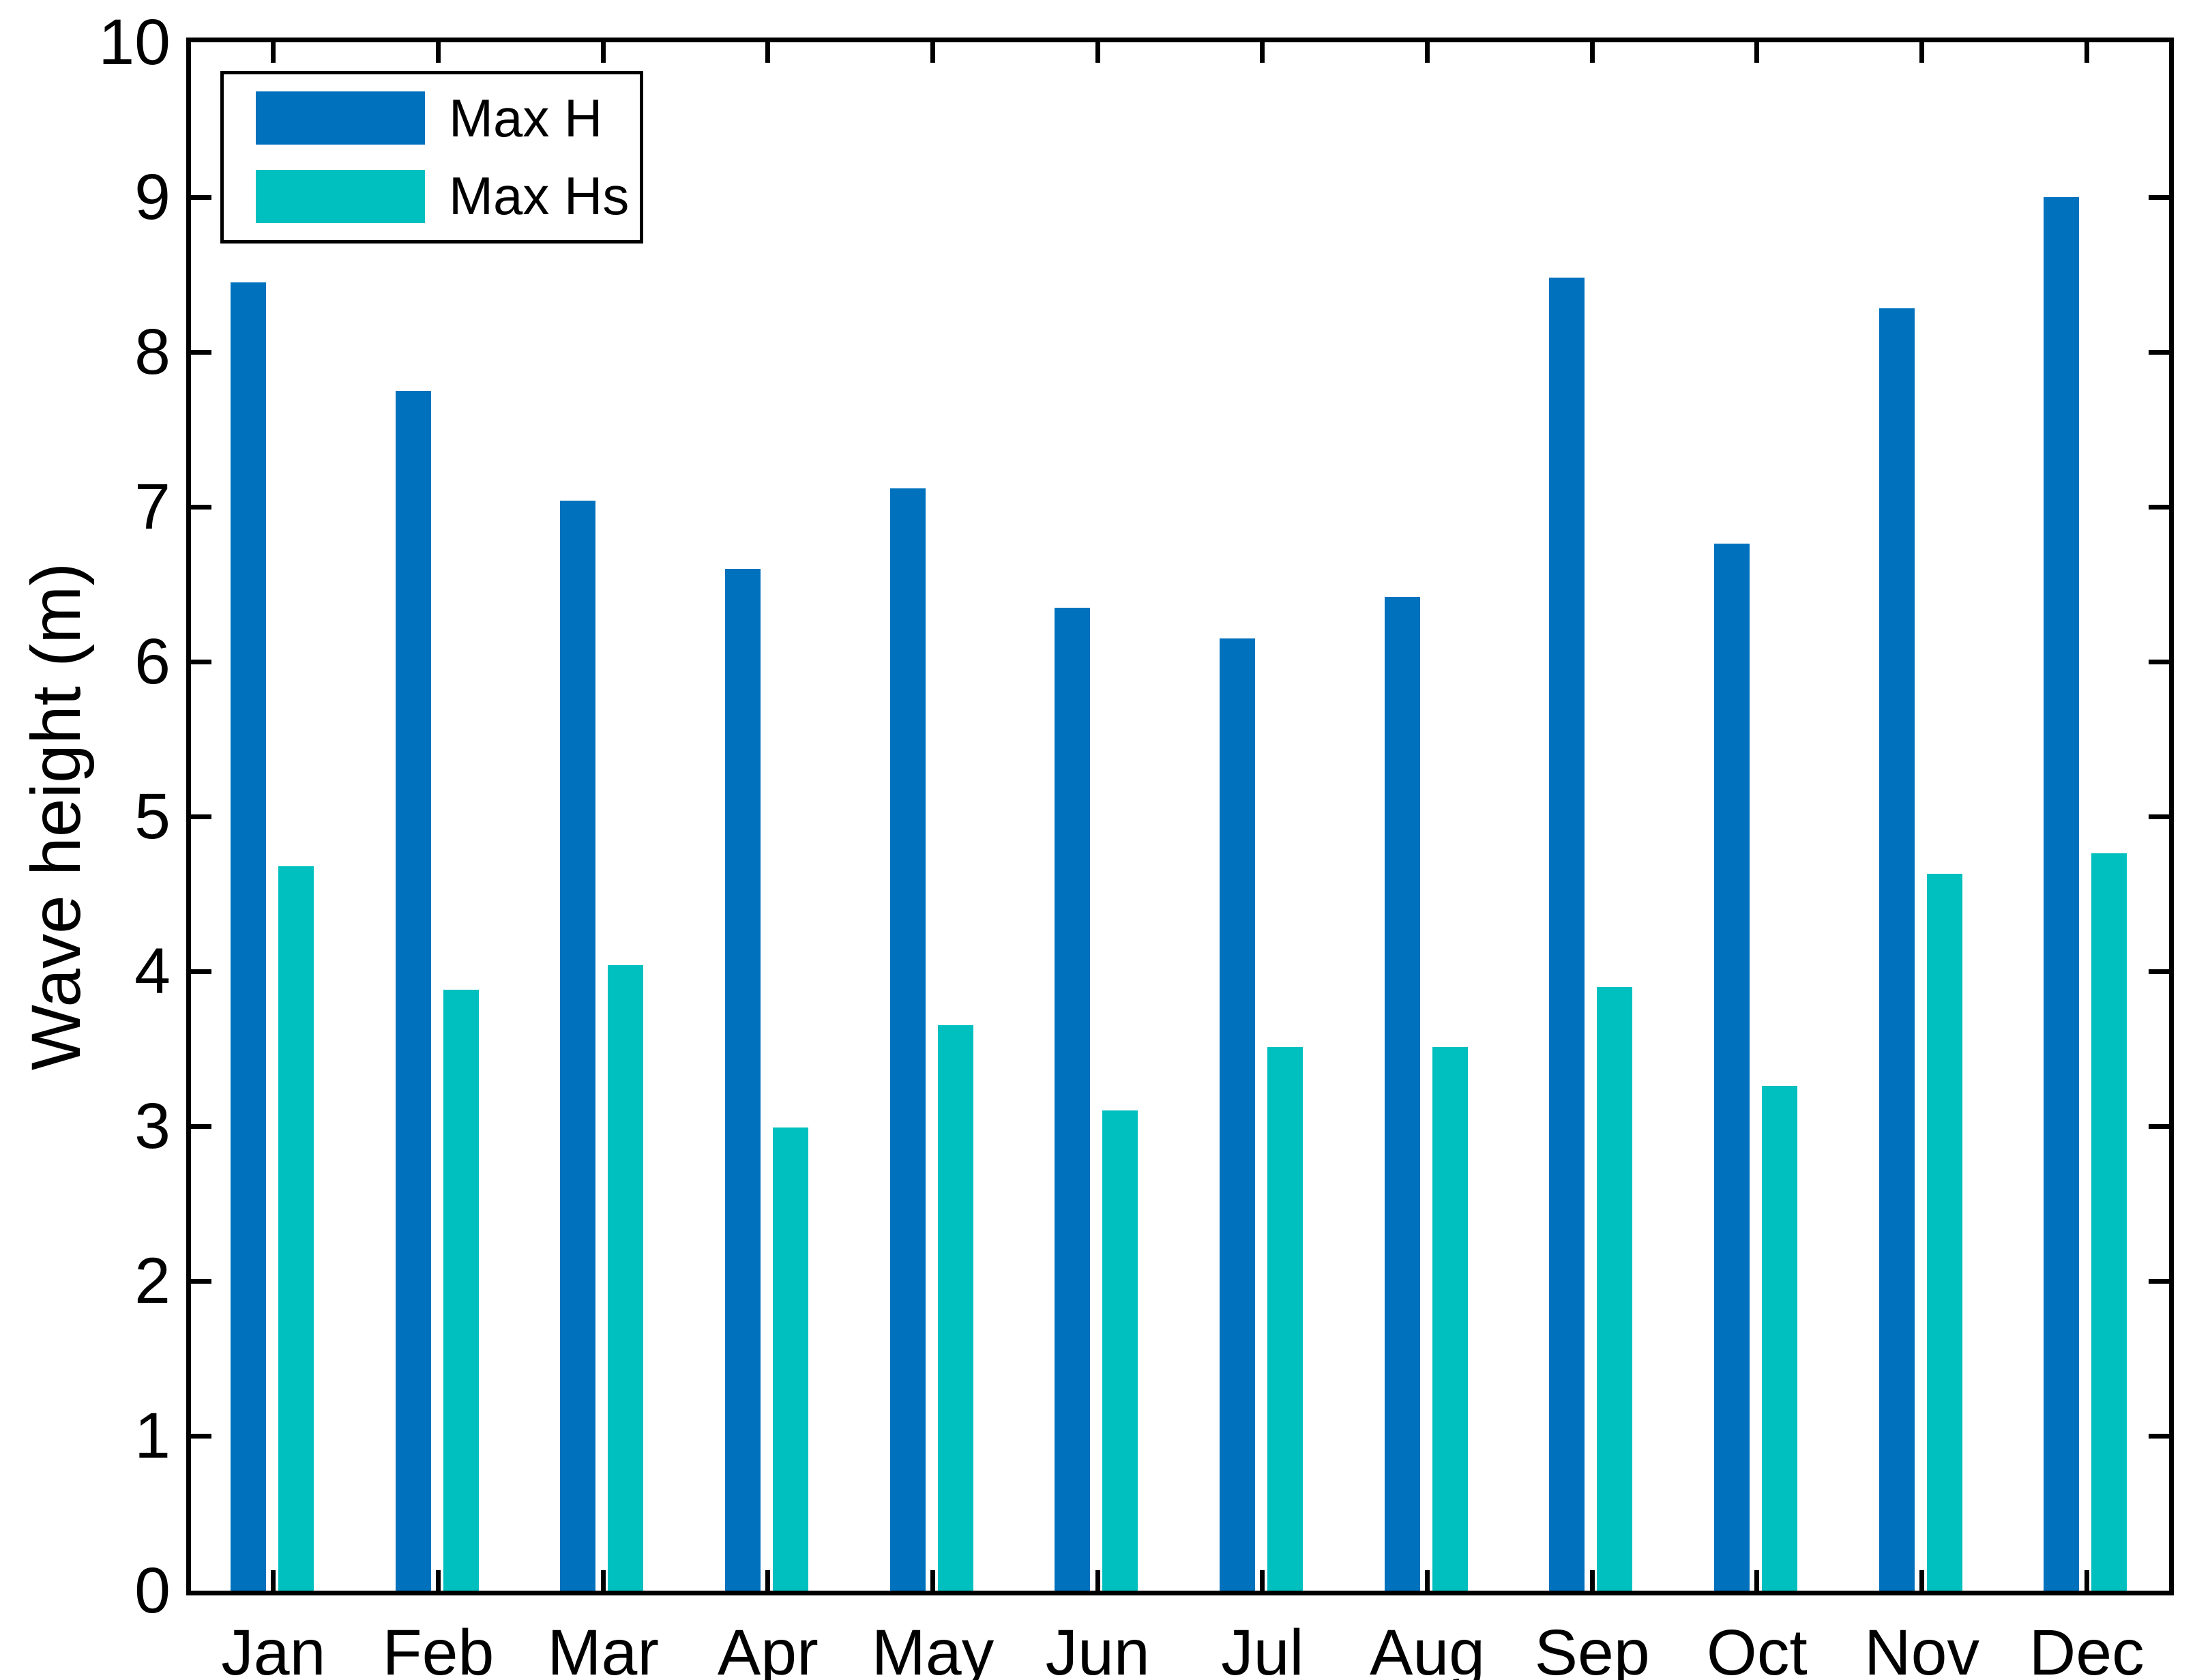 The image size is (2195, 1680). What do you see at coordinates (432, 157) in the screenshot?
I see `legend: Max H Max Hs` at bounding box center [432, 157].